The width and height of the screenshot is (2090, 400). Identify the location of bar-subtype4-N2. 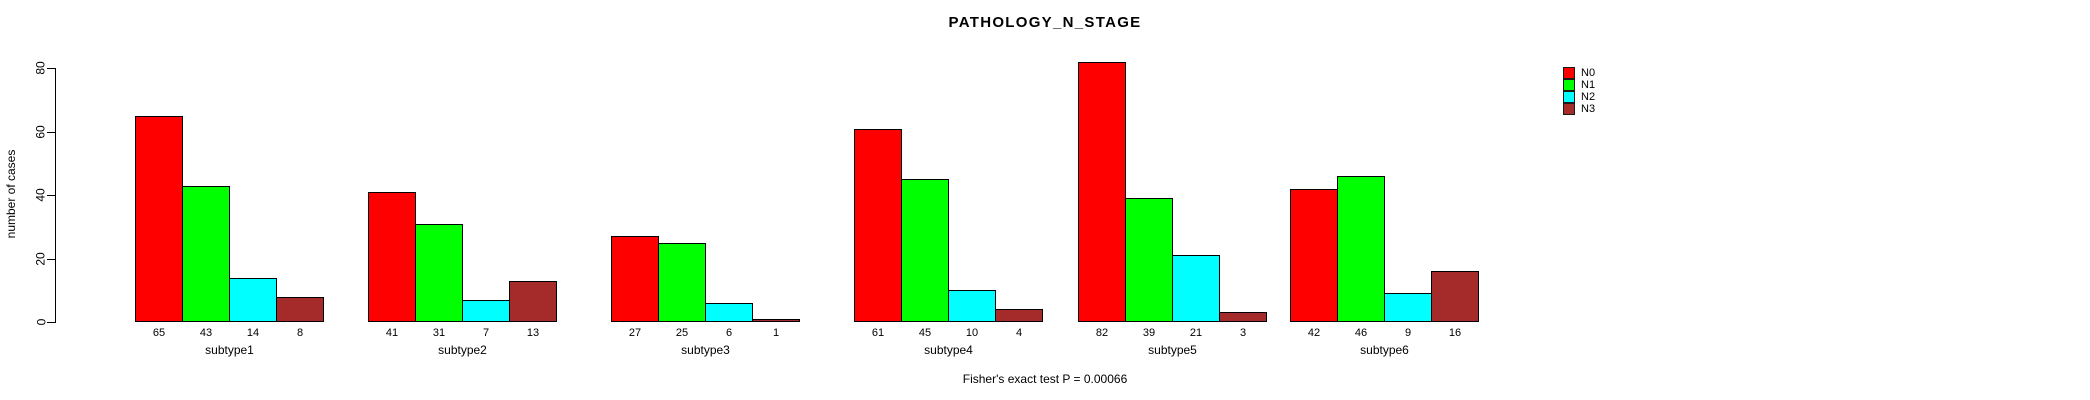
(972, 306).